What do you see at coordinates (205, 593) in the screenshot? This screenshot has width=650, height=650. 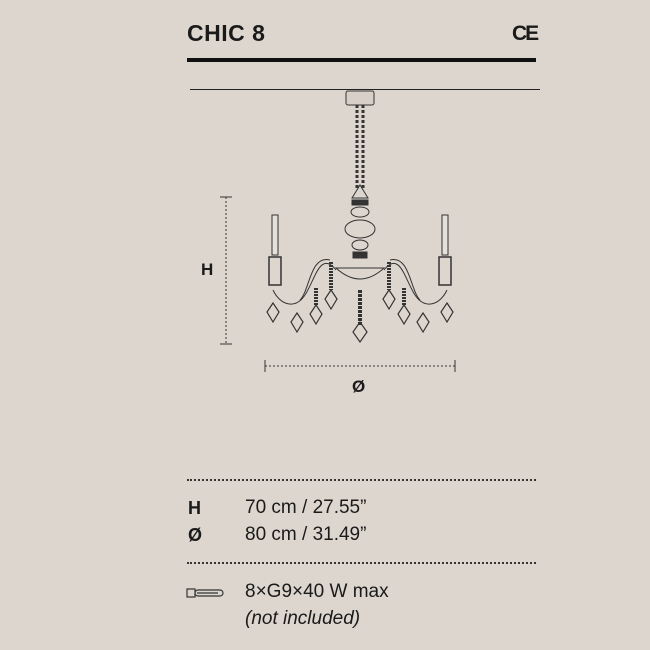 I see `g9-bulb-icon` at bounding box center [205, 593].